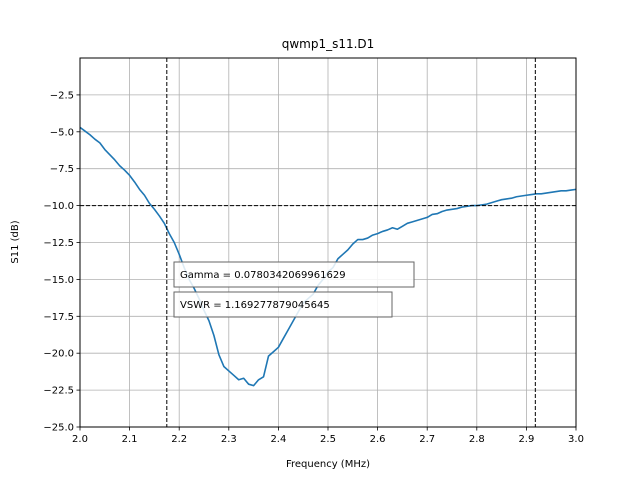  What do you see at coordinates (229, 439) in the screenshot?
I see `x-tick-label: 2.3` at bounding box center [229, 439].